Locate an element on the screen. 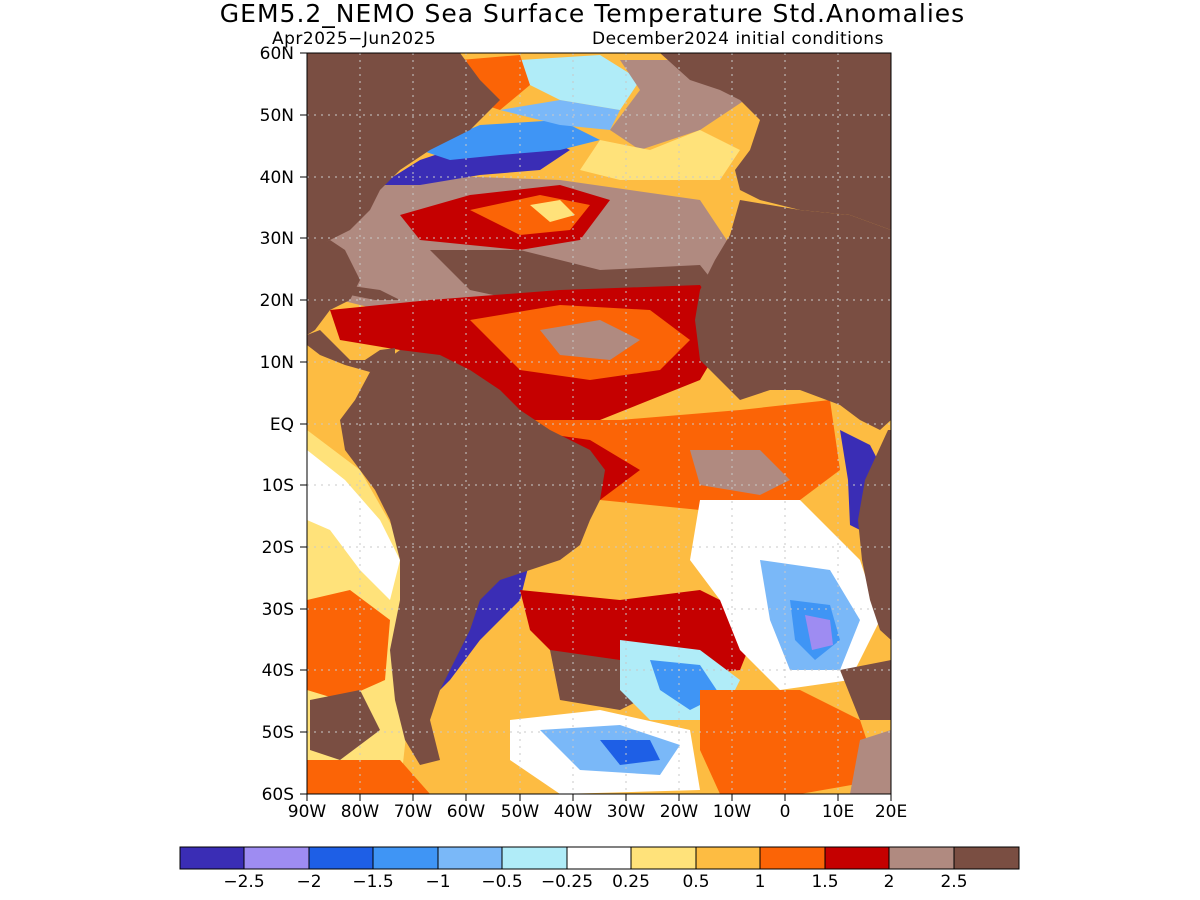 Image resolution: width=1200 pixels, height=900 pixels. lat-label: 40N is located at coordinates (276, 178).